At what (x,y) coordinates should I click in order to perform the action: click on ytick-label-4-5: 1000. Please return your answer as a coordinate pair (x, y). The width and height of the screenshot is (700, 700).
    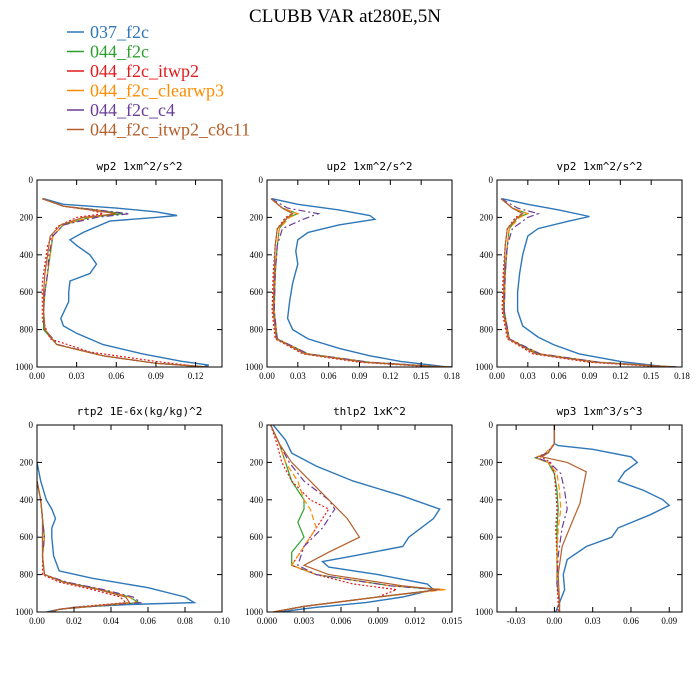
    Looking at the image, I should click on (254, 612).